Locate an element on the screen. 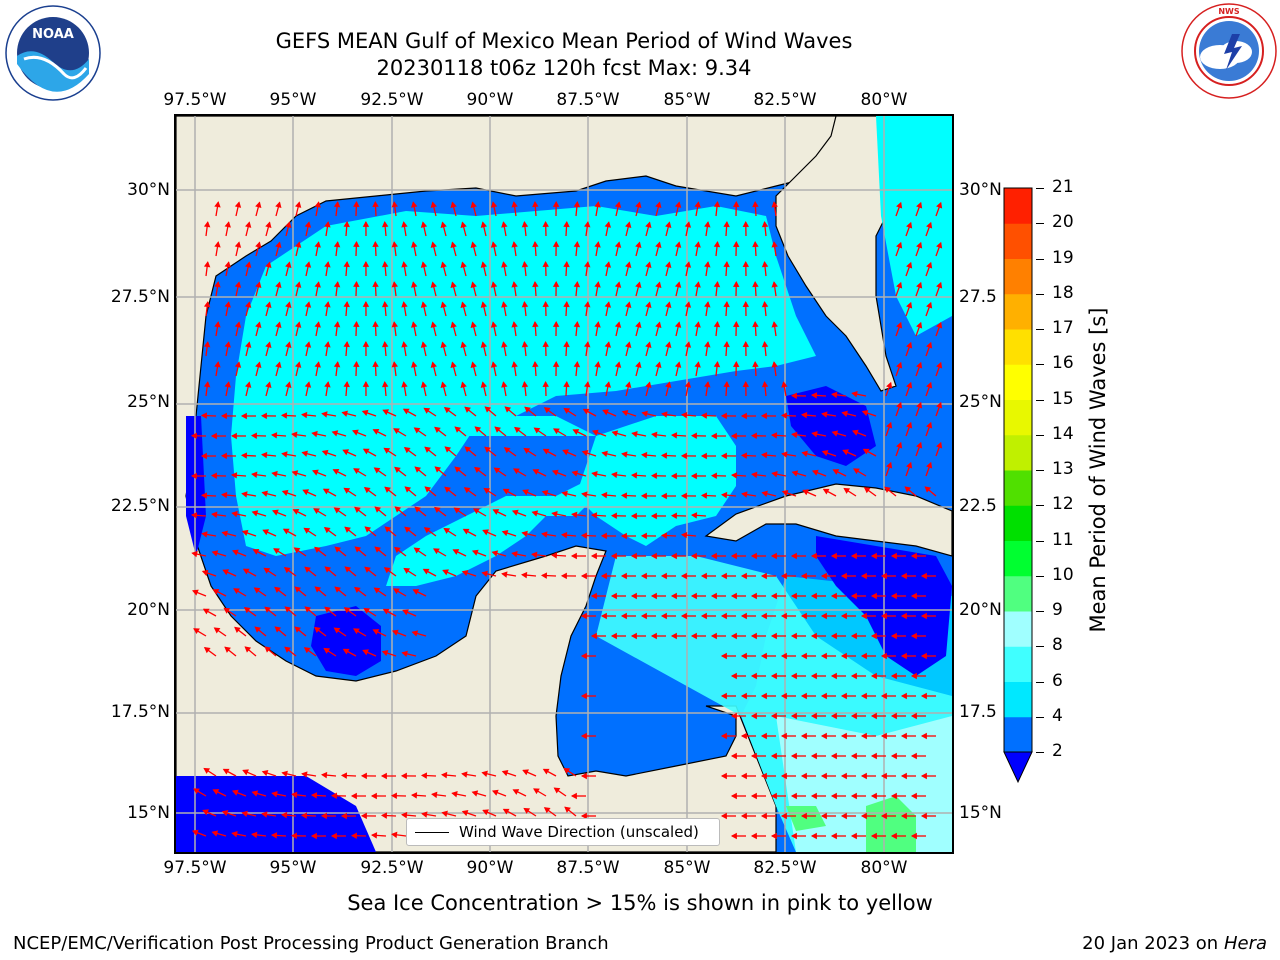  lon-label: 85°W is located at coordinates (687, 100).